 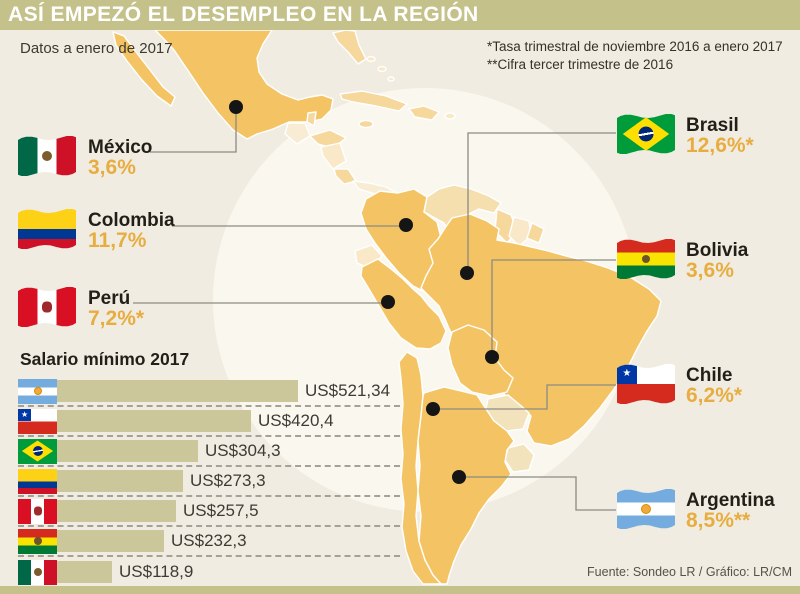 What do you see at coordinates (345, 176) in the screenshot?
I see `country-costa-rica` at bounding box center [345, 176].